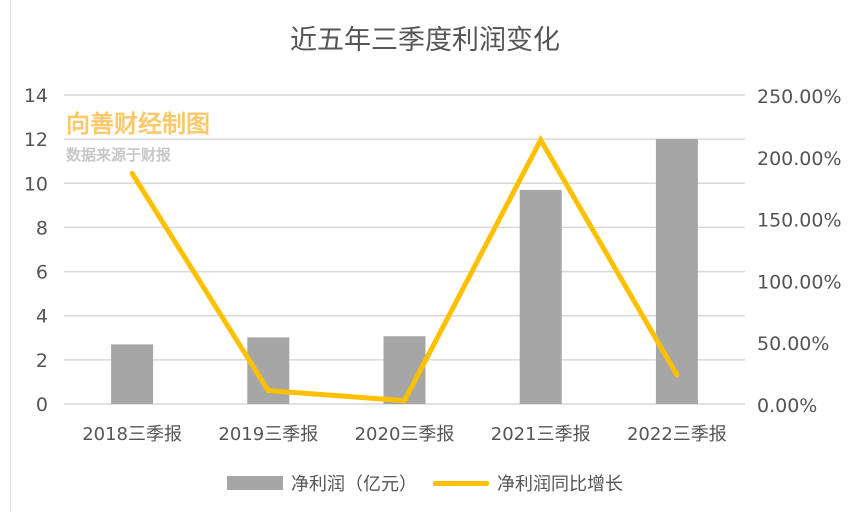  I want to click on left-tick-label: 8, so click(42, 228).